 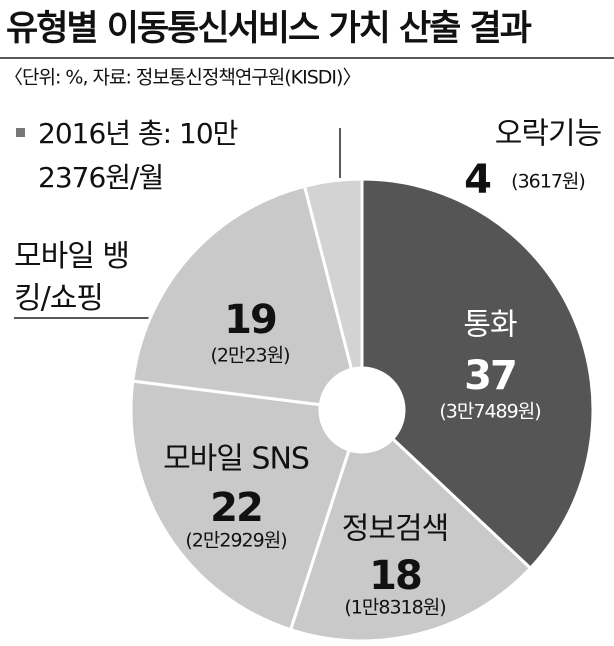 What do you see at coordinates (395, 529) in the screenshot?
I see `category-label: 정보검색` at bounding box center [395, 529].